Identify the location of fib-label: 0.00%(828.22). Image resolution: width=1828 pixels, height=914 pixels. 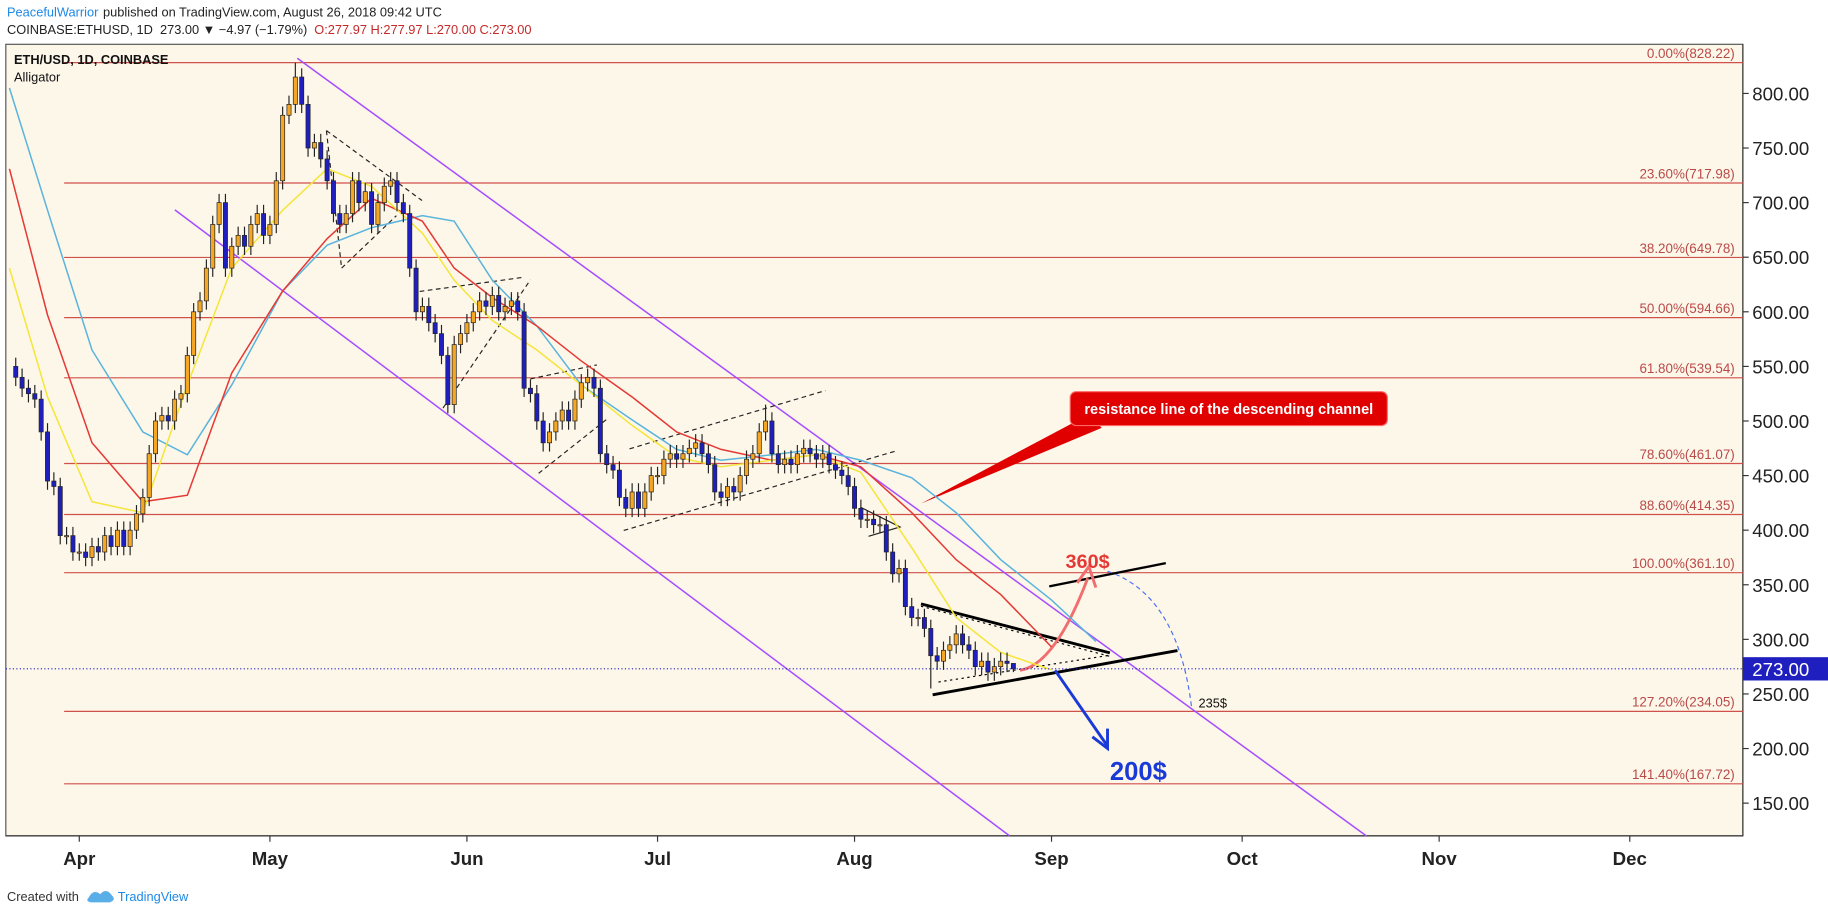
(1691, 53).